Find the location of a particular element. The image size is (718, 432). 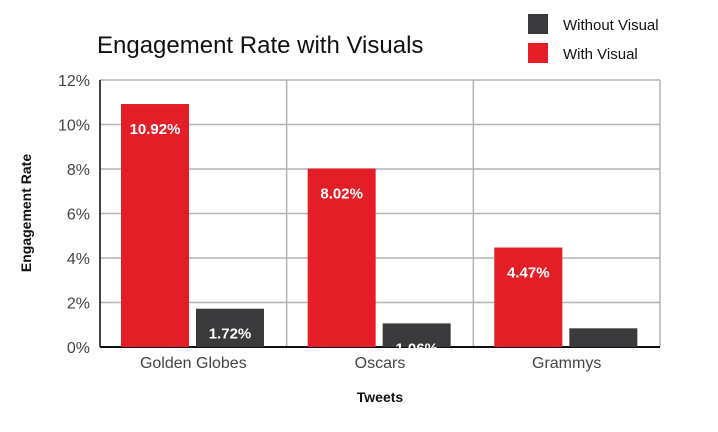

data-label: 0.84% is located at coordinates (603, 353).